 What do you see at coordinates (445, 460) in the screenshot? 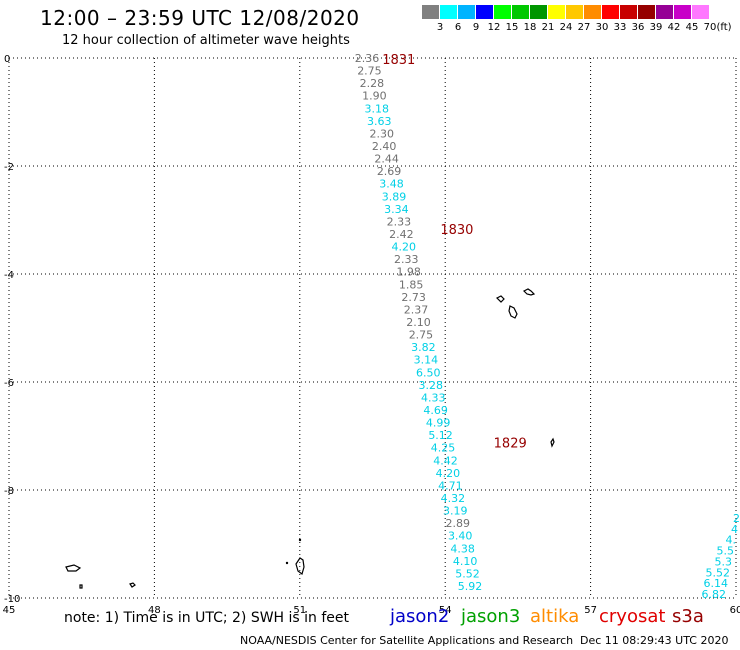
I see `wave-height-value: 4.42` at bounding box center [445, 460].